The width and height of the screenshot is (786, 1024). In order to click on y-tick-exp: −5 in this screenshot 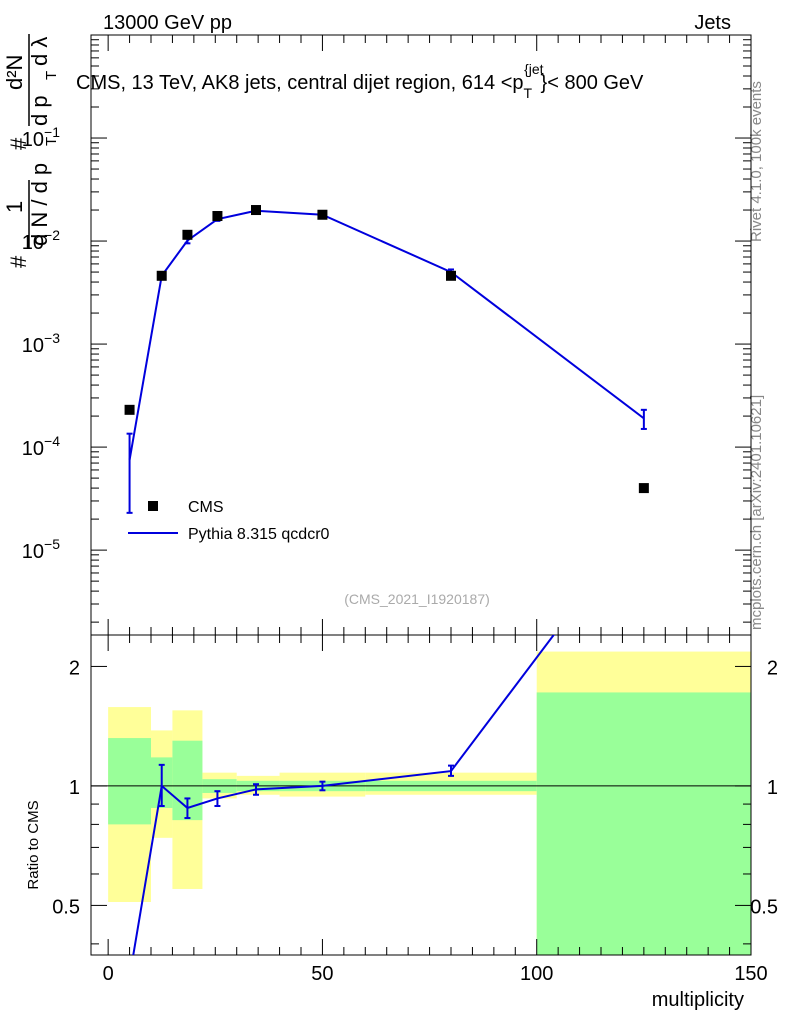, I will do `click(52, 544)`.